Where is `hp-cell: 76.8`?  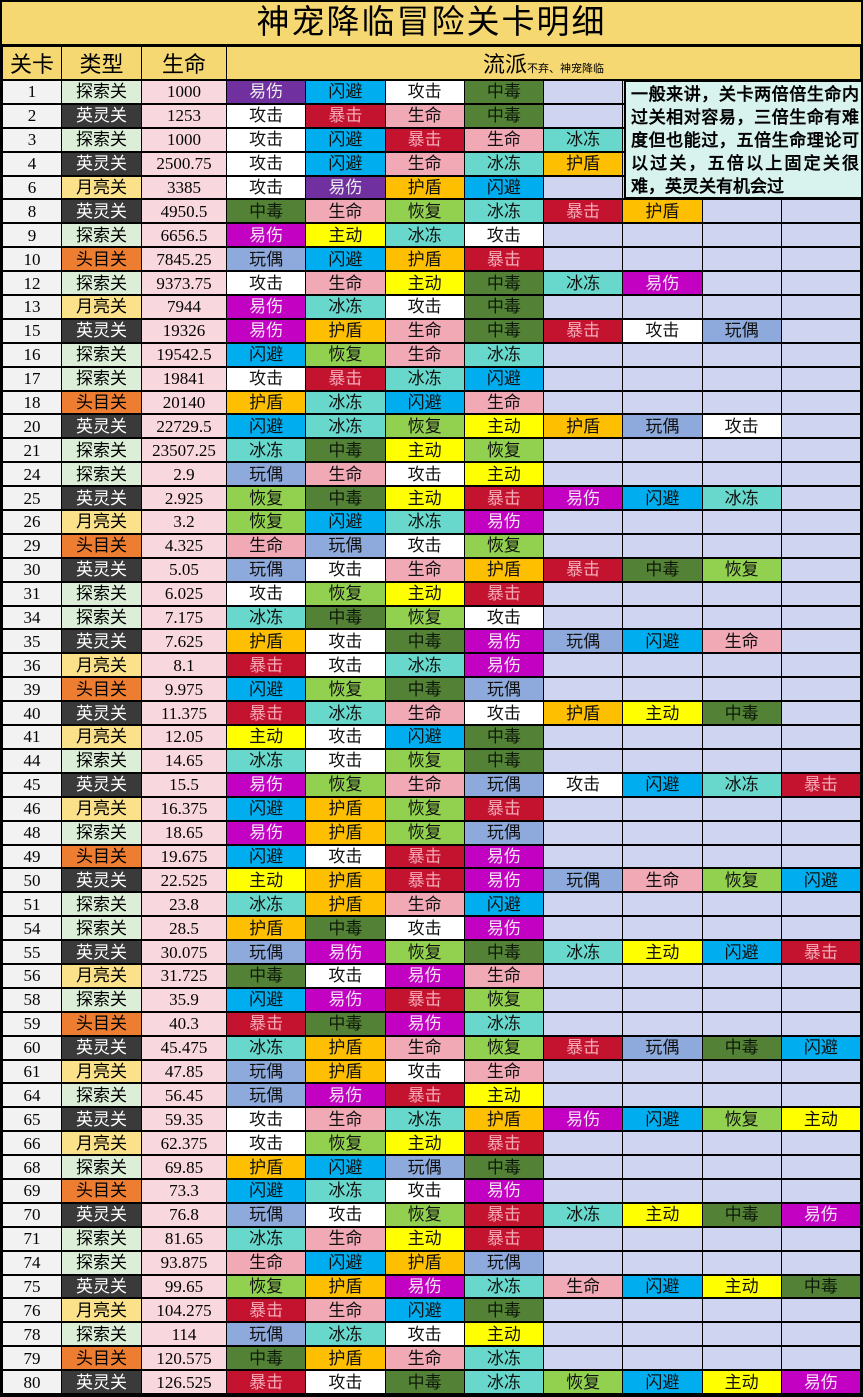
hp-cell: 76.8 is located at coordinates (184, 1215).